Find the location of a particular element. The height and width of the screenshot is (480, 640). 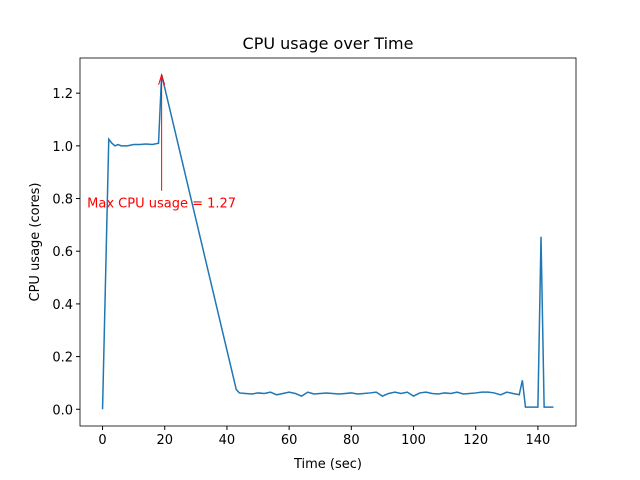

annotation-text: Max CPU usage = 1.27 is located at coordinates (161, 204).